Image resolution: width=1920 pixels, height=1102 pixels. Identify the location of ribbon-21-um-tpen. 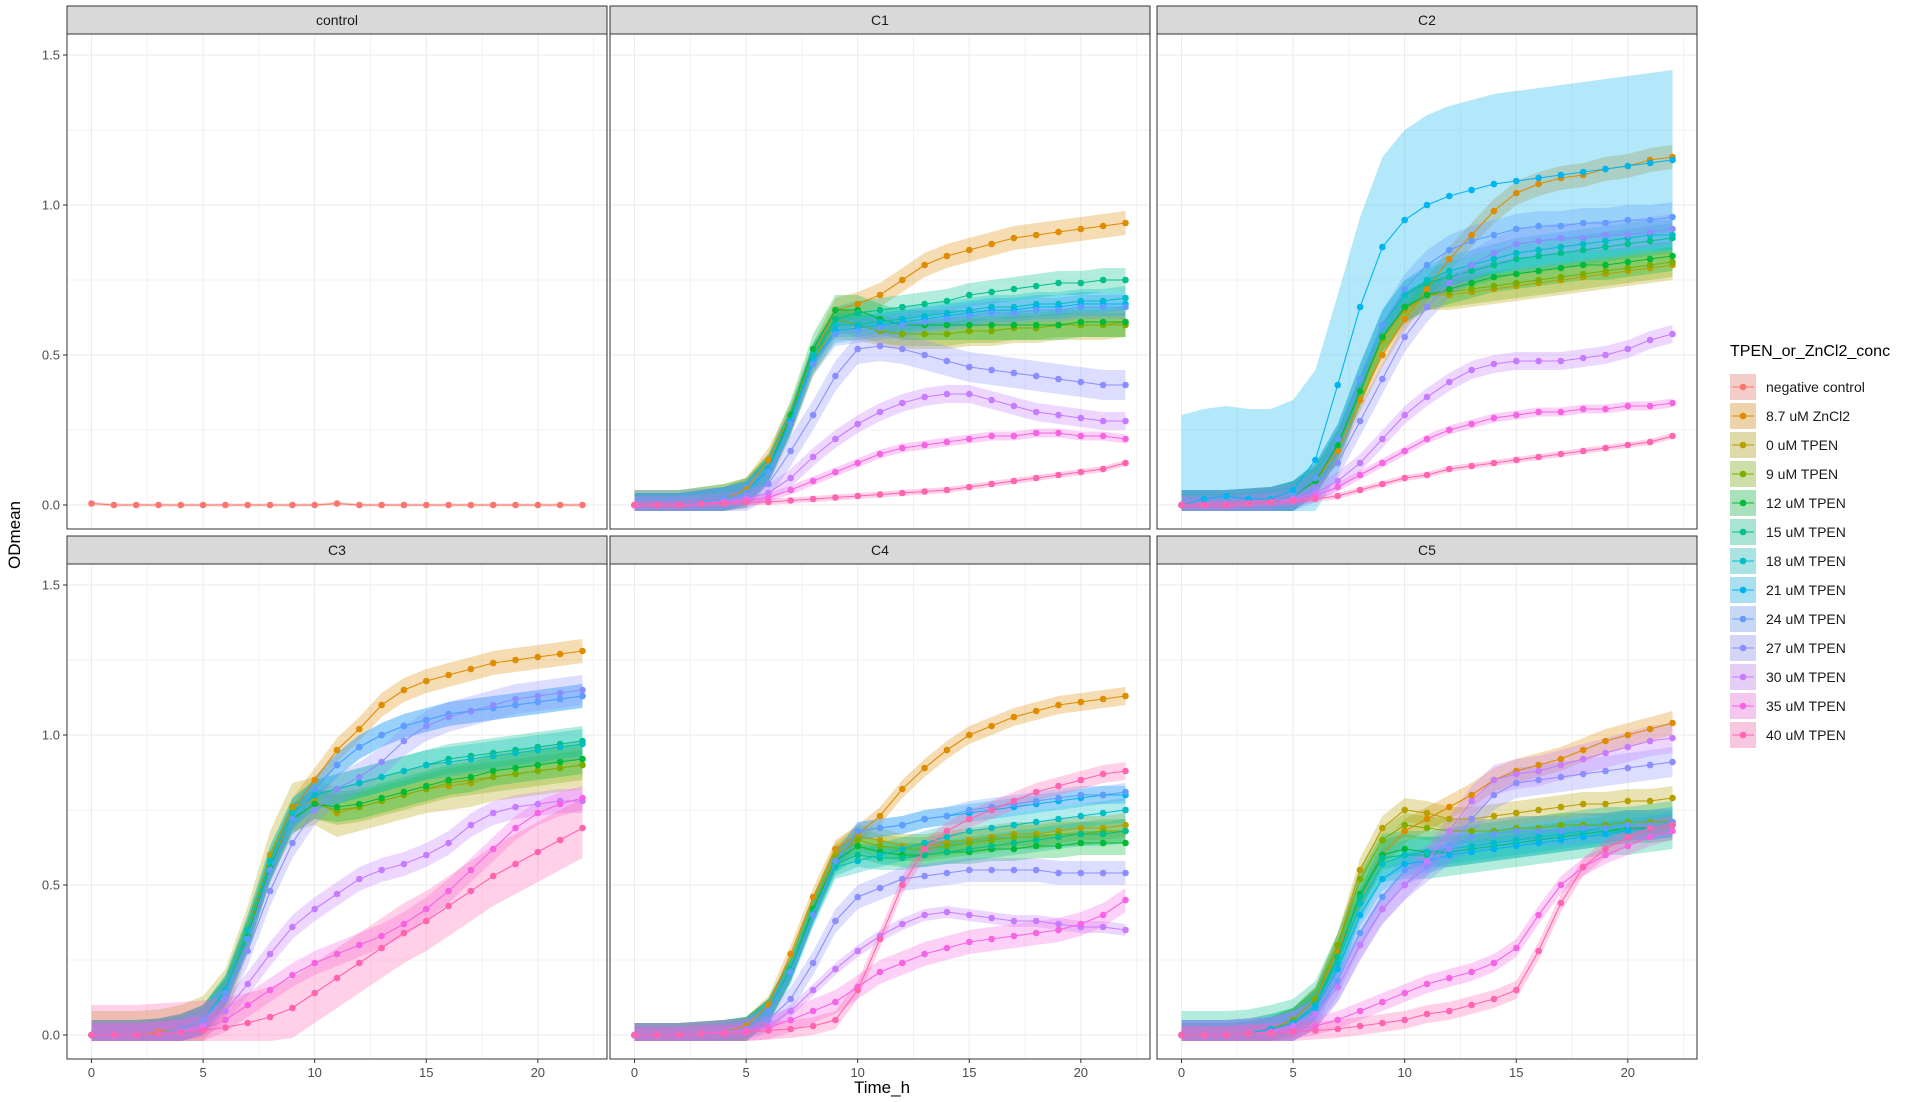
(880, 401).